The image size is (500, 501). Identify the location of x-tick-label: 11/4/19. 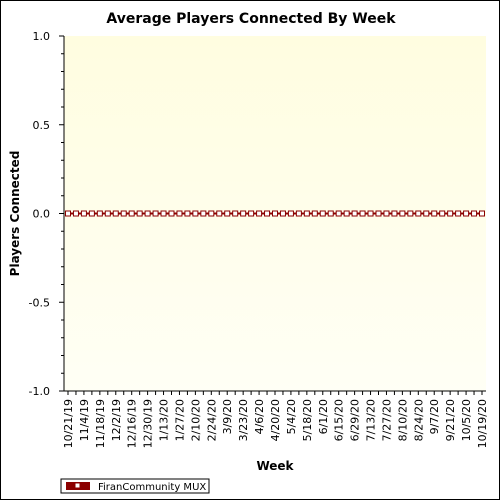
(84, 420).